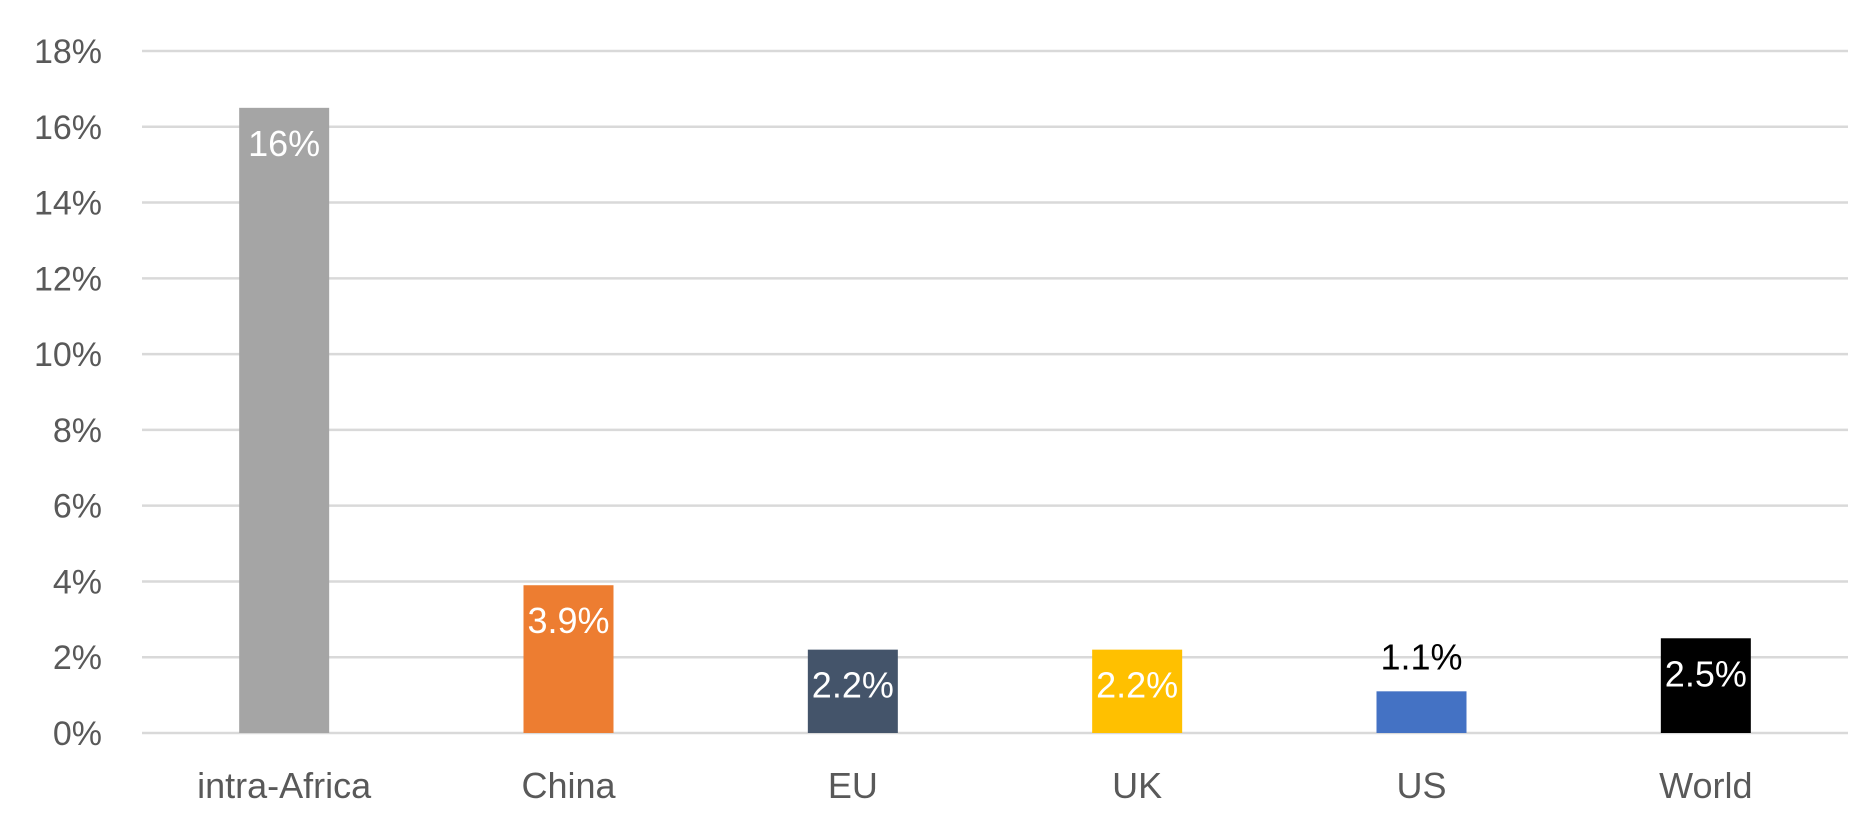  I want to click on x-tick-label: EU, so click(853, 785).